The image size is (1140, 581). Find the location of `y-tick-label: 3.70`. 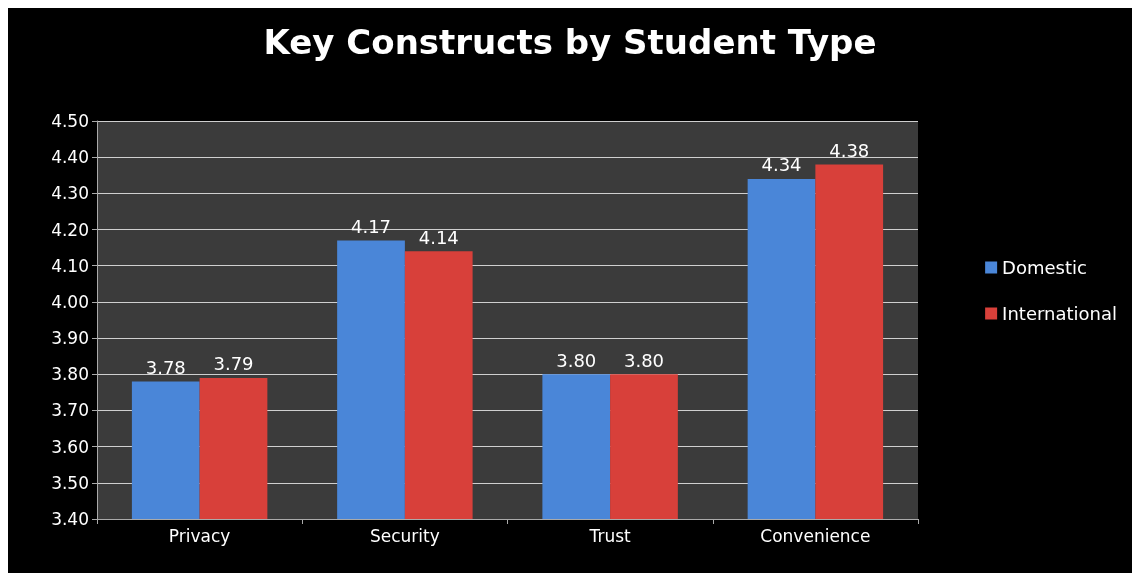

y-tick-label: 3.70 is located at coordinates (70, 410).